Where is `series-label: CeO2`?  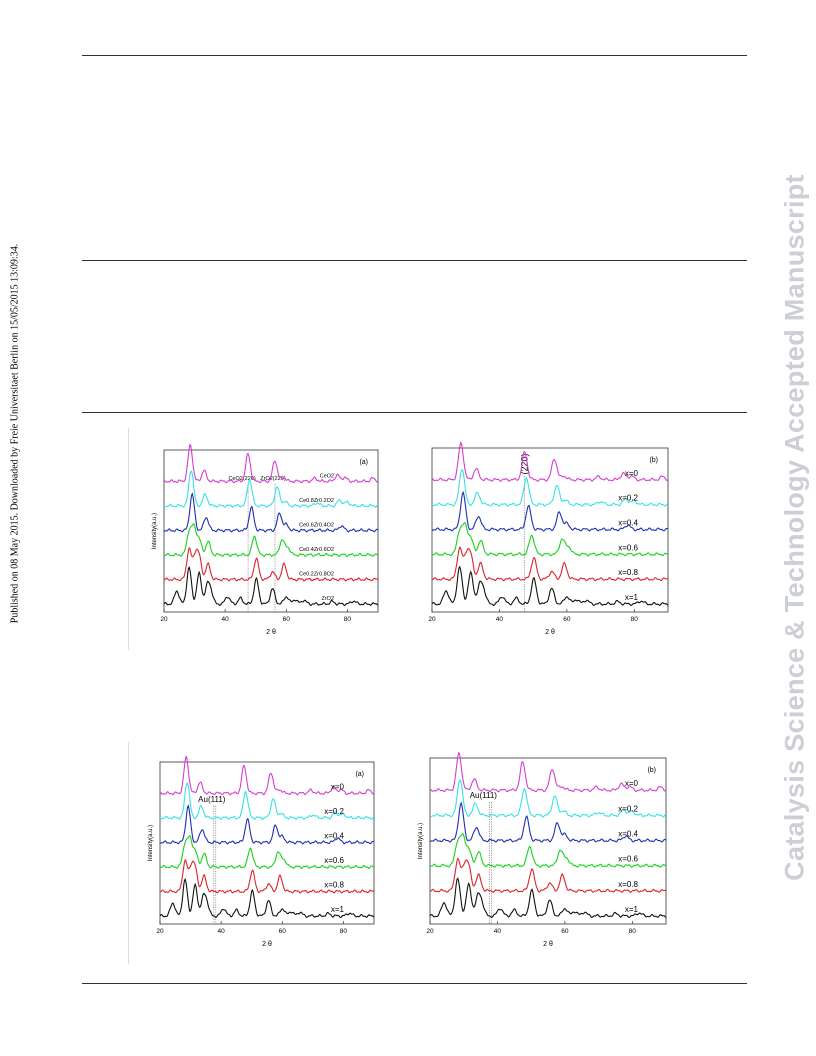
series-label: CeO2 is located at coordinates (327, 476).